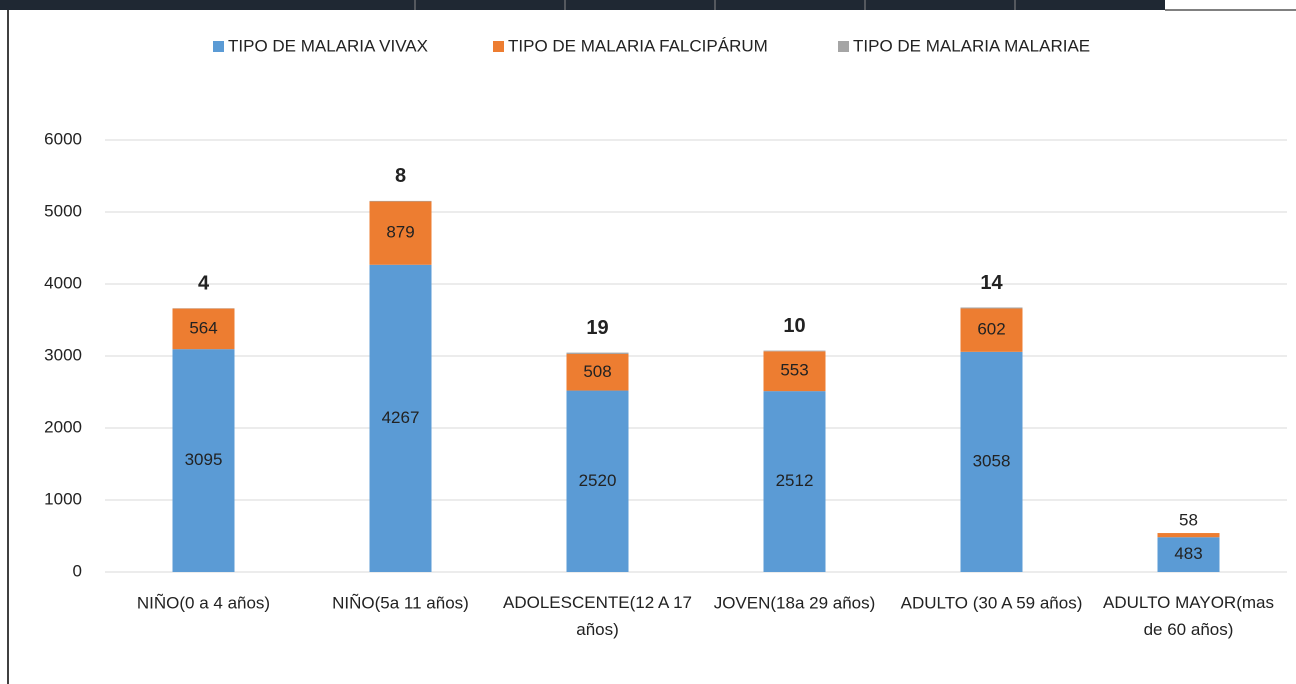  What do you see at coordinates (63, 426) in the screenshot?
I see `y-tick-label: 2000` at bounding box center [63, 426].